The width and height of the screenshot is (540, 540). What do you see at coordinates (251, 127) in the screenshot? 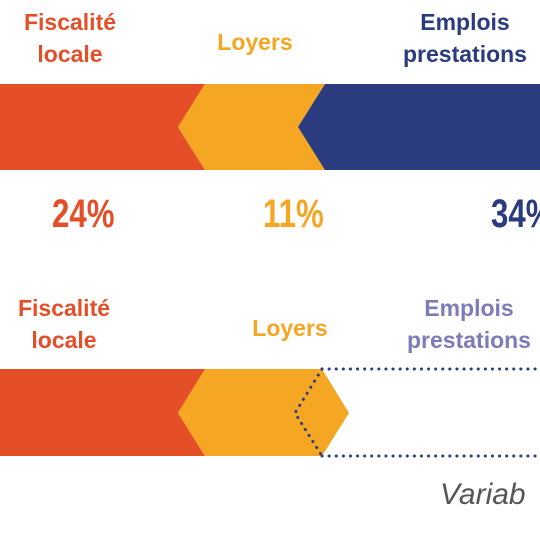
I see `row1-segment-loyers` at bounding box center [251, 127].